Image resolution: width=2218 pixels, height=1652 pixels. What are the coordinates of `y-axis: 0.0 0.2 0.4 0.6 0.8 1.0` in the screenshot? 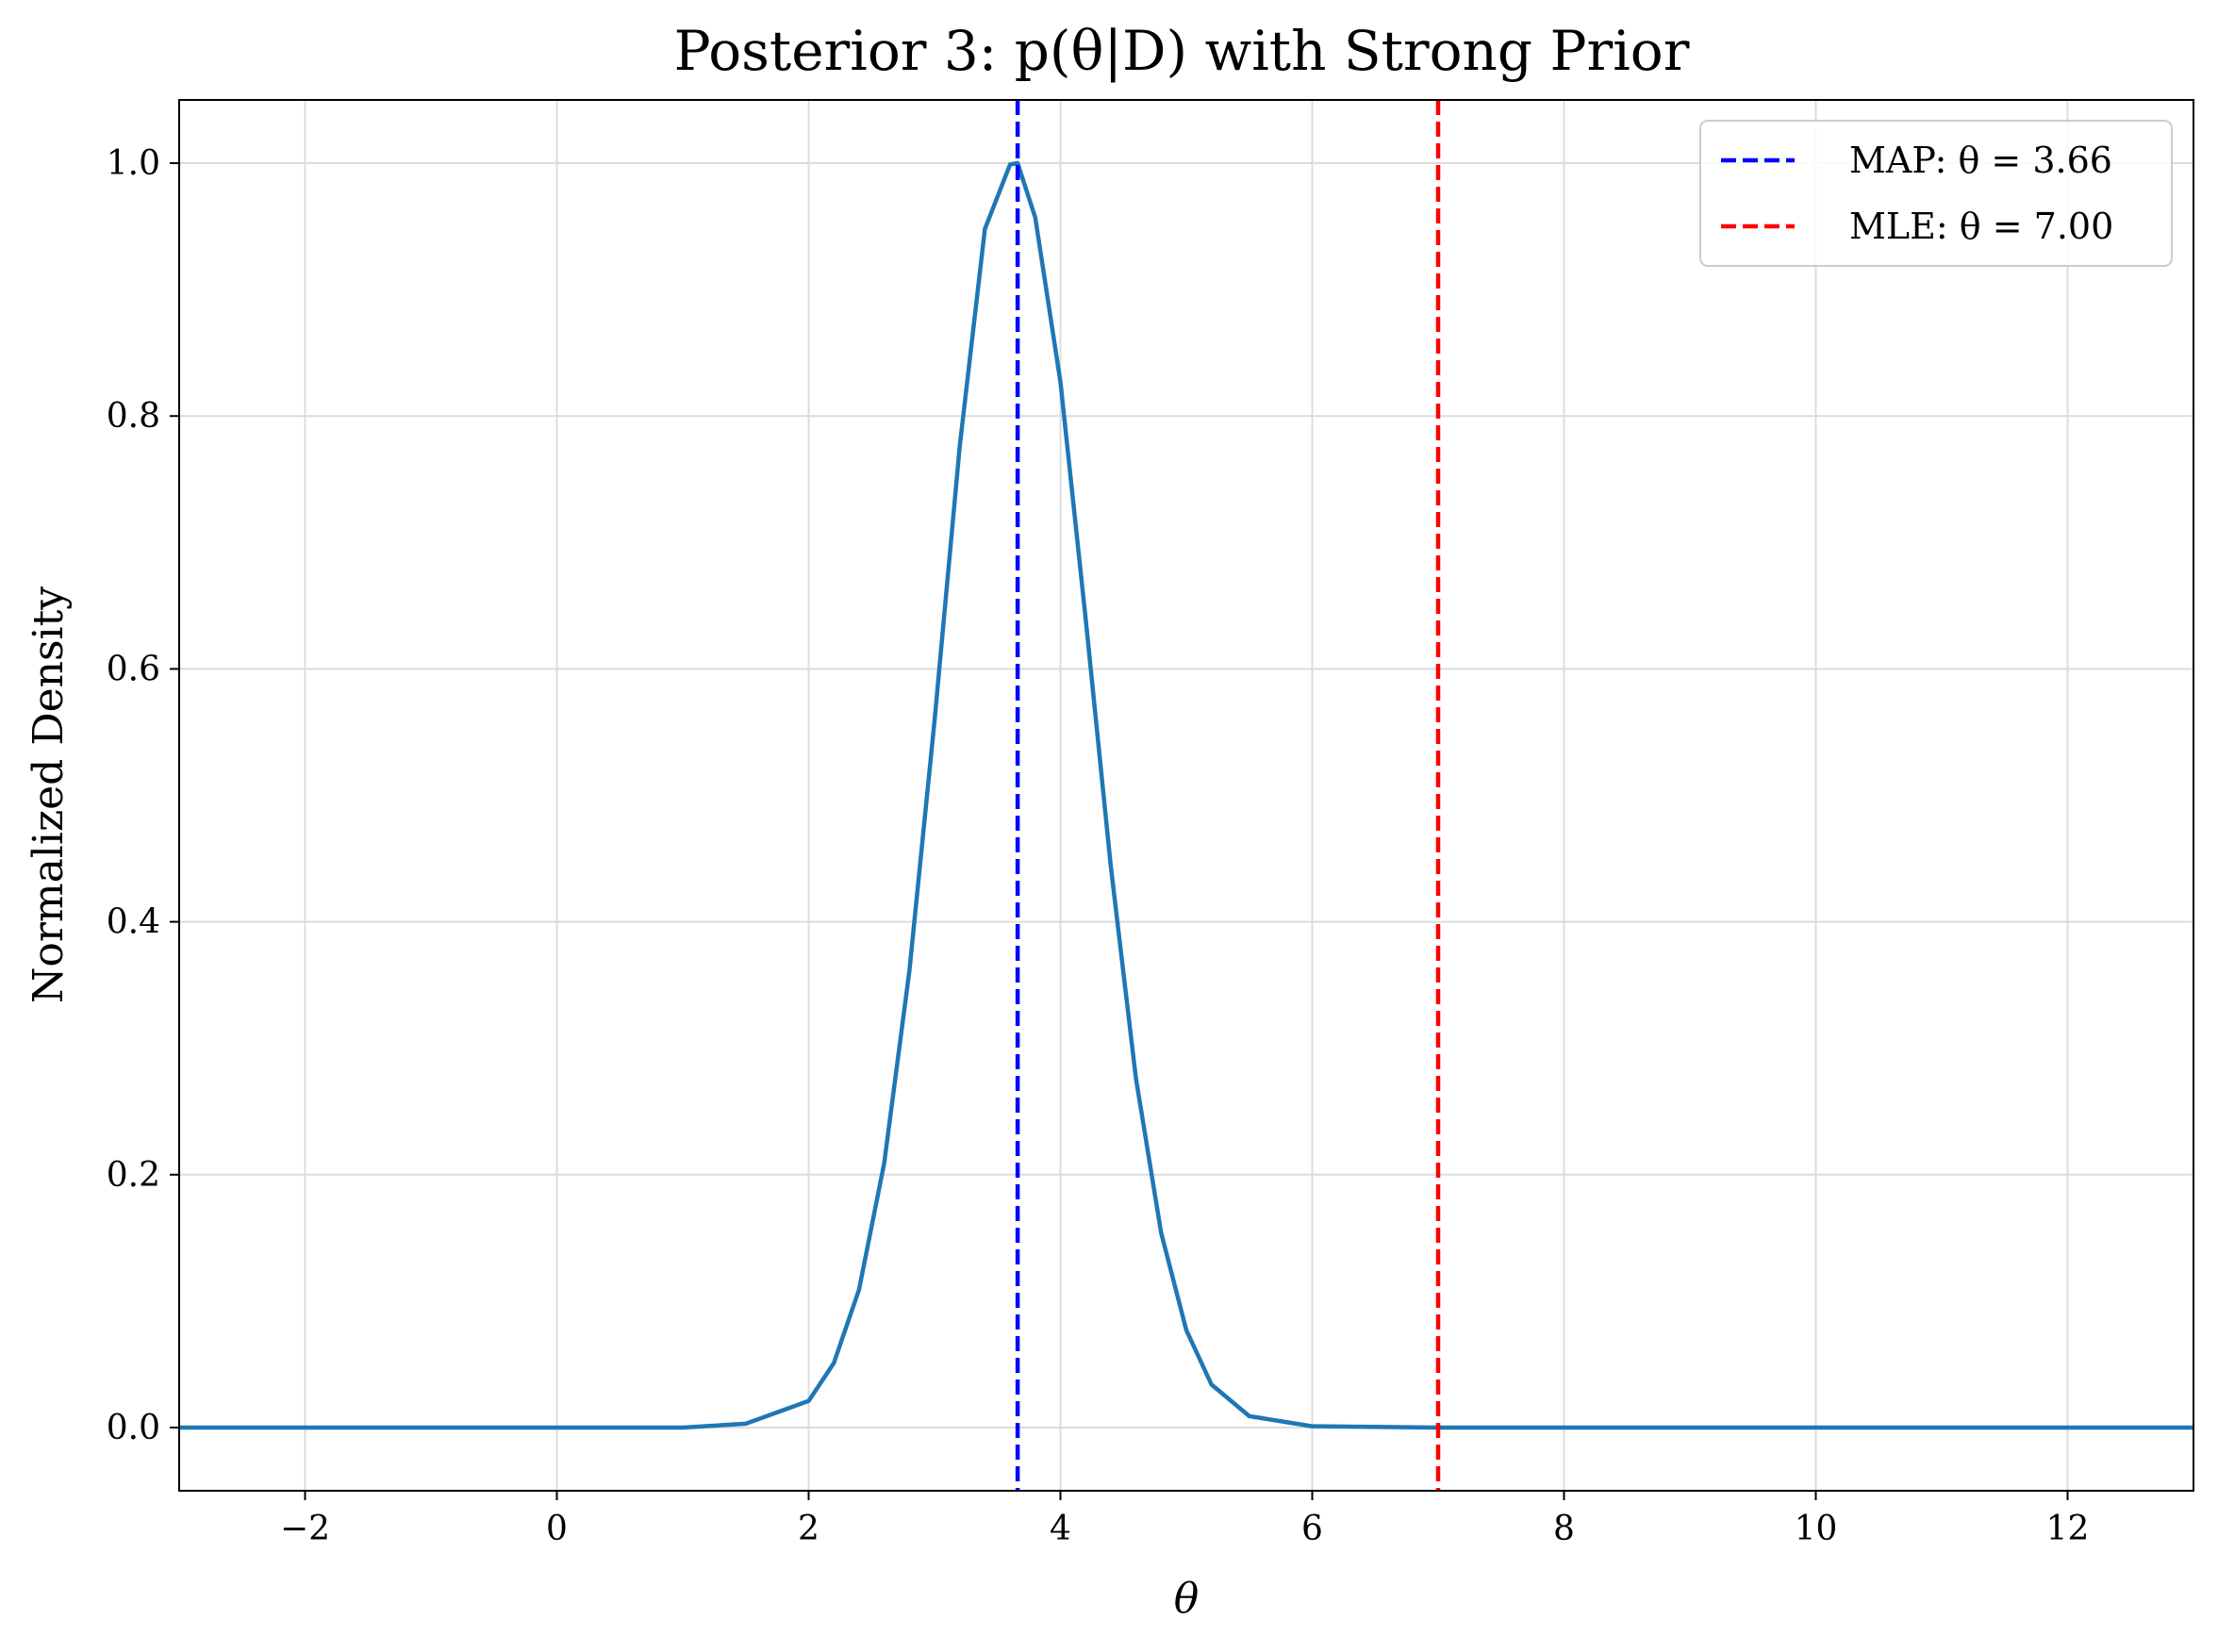 It's located at (143, 795).